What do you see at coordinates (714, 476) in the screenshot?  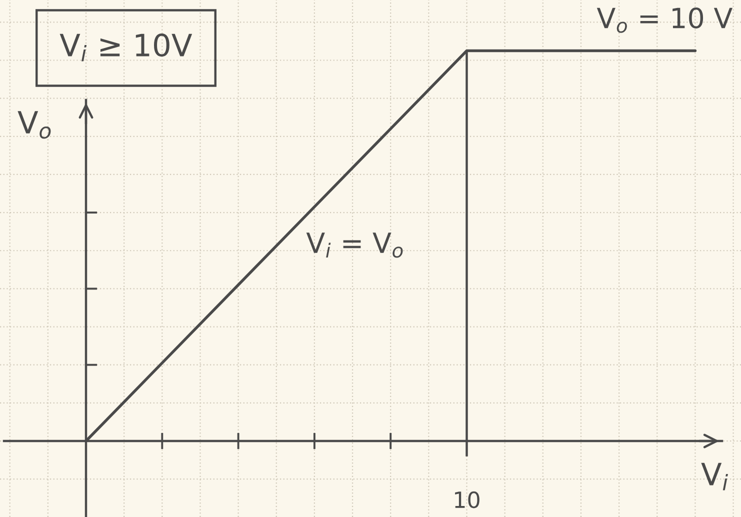 I see `x-axis-title: V$_{i}$` at bounding box center [714, 476].